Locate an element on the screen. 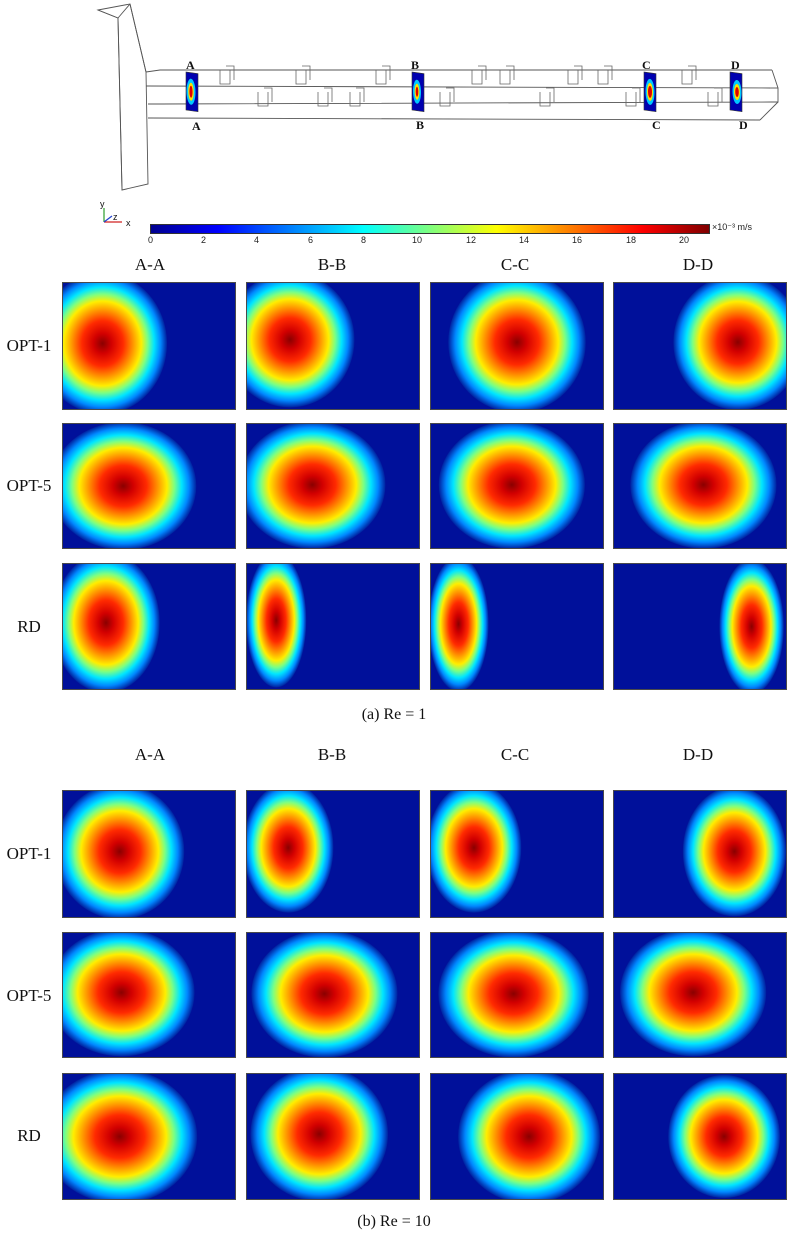 This screenshot has height=1239, width=788. colorbar is located at coordinates (430, 229).